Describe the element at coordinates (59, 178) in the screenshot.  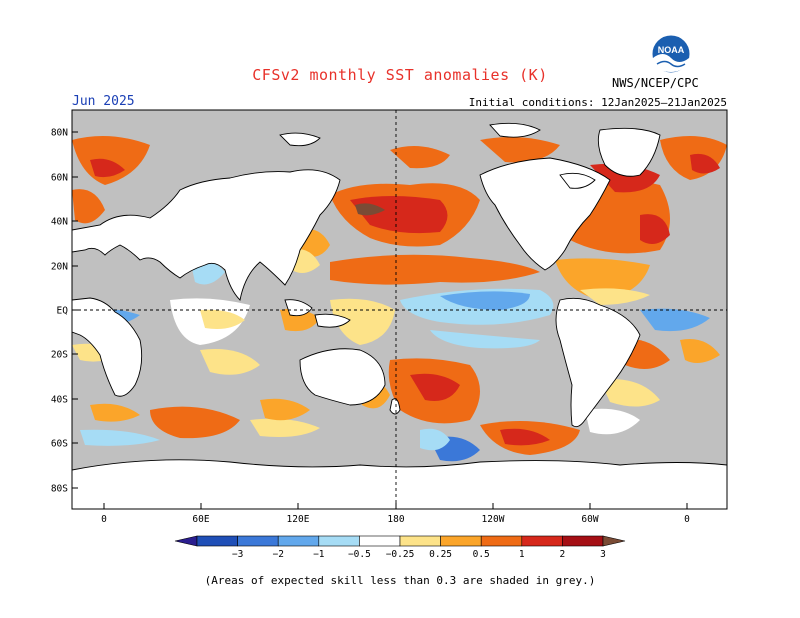
I see `lat-tick-label: 60N` at that location.